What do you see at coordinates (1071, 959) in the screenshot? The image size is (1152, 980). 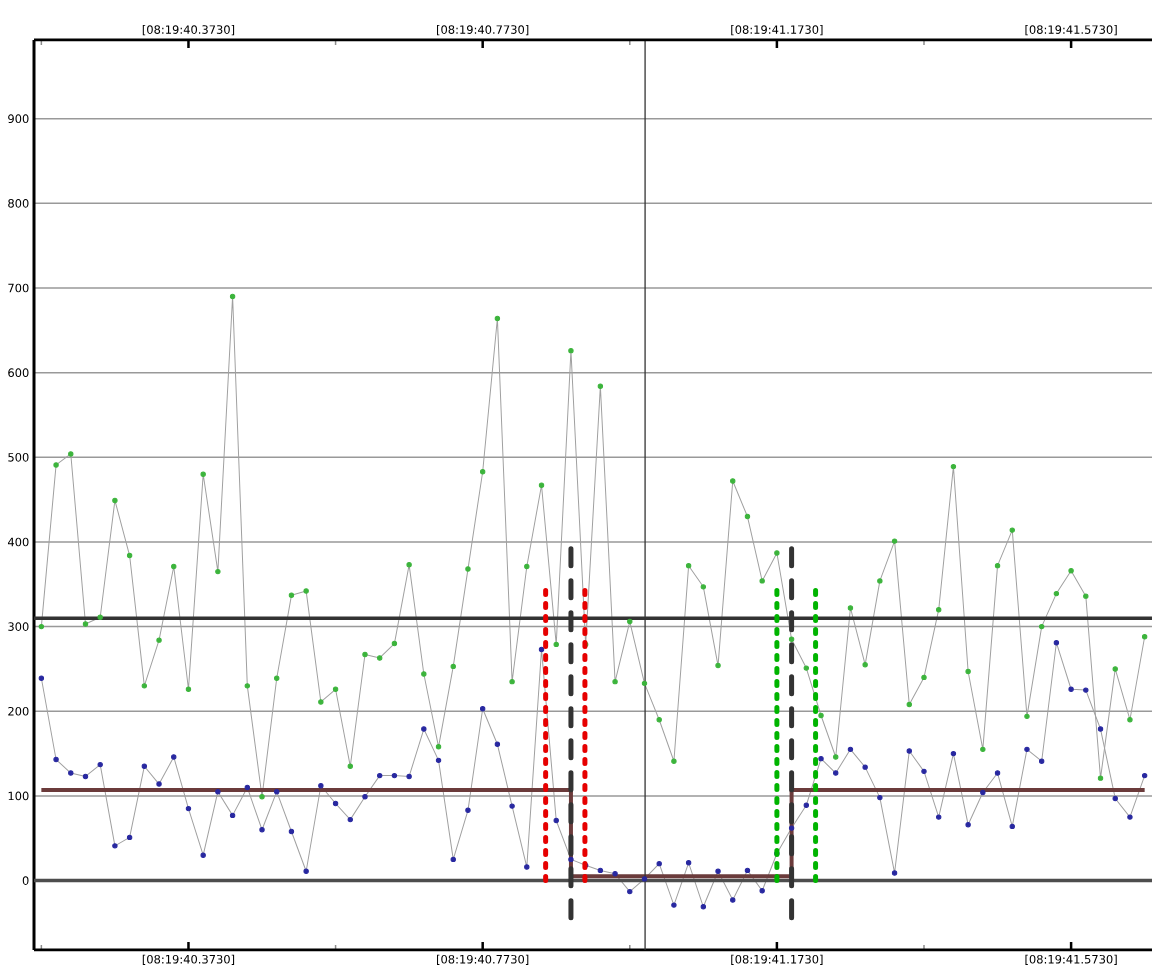 I see `x-tick-label: [08:19:41.5730]` at bounding box center [1071, 959].